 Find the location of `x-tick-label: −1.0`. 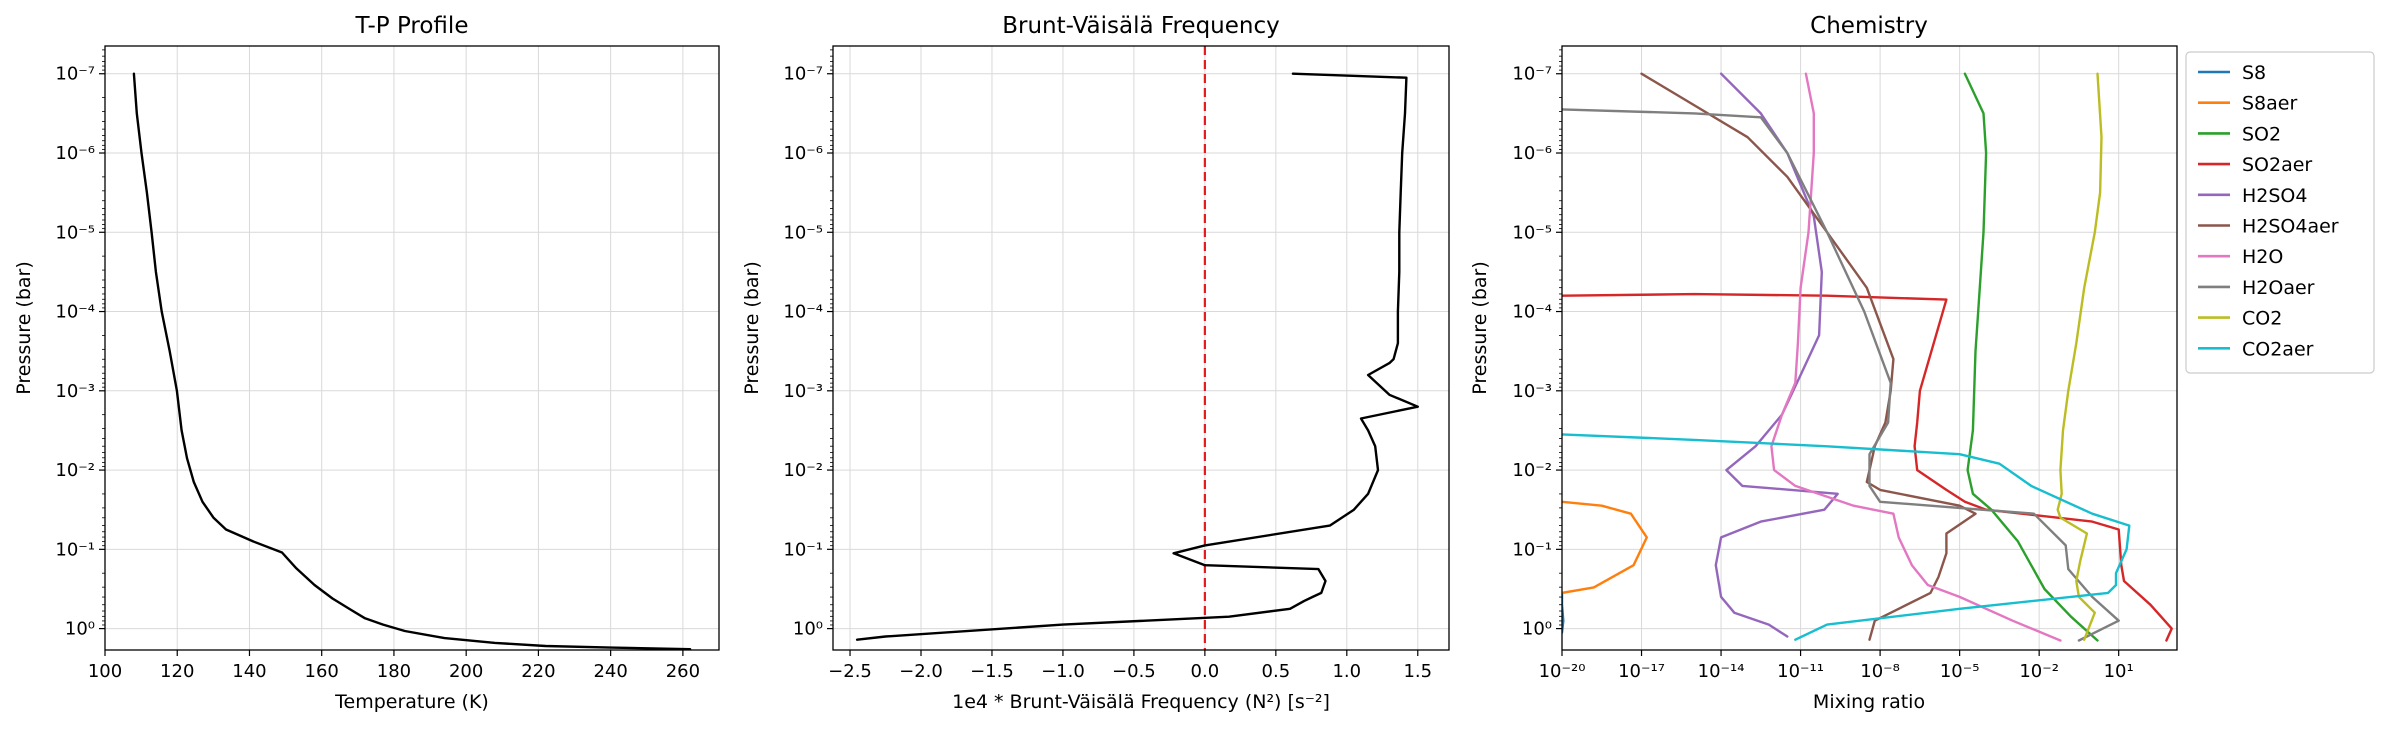

x-tick-label: −1.0 is located at coordinates (1063, 671).